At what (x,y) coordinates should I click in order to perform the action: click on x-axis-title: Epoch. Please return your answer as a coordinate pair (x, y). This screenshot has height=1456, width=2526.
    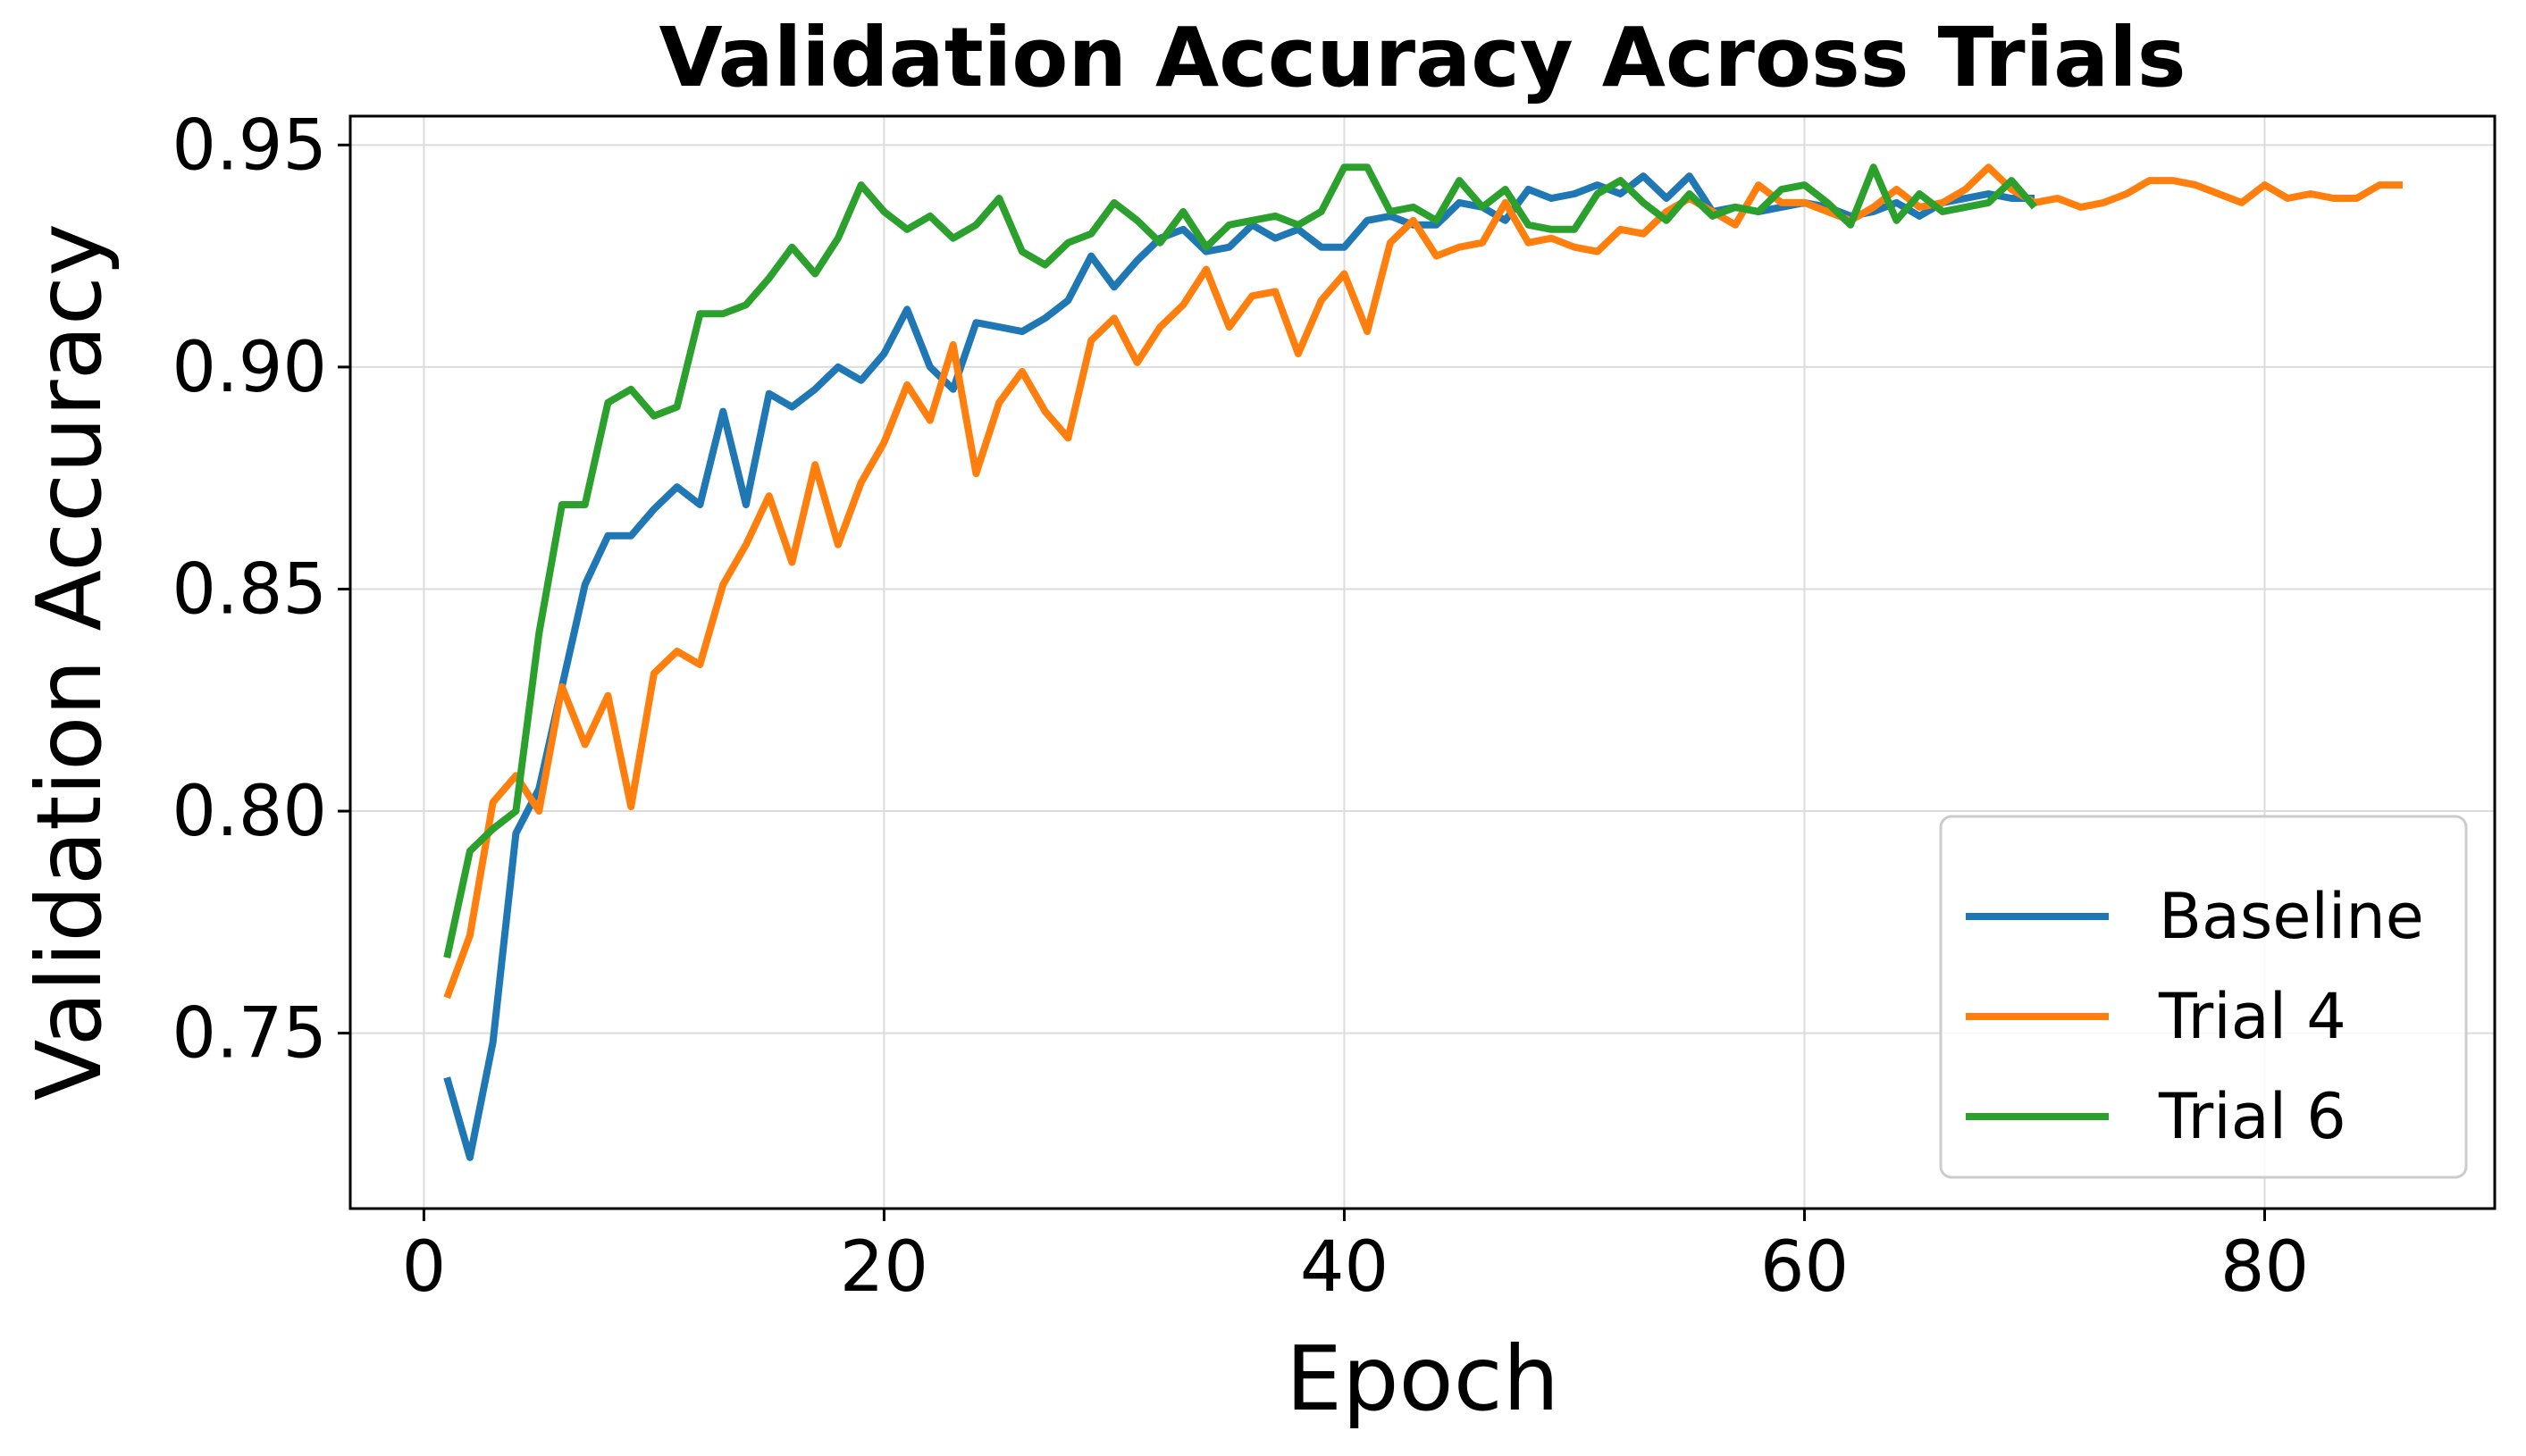
    Looking at the image, I should click on (1422, 1378).